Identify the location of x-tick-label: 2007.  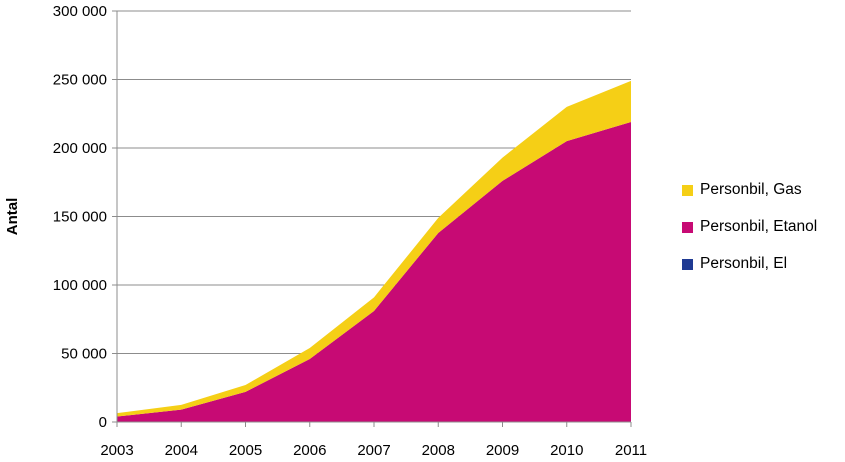
(373, 450).